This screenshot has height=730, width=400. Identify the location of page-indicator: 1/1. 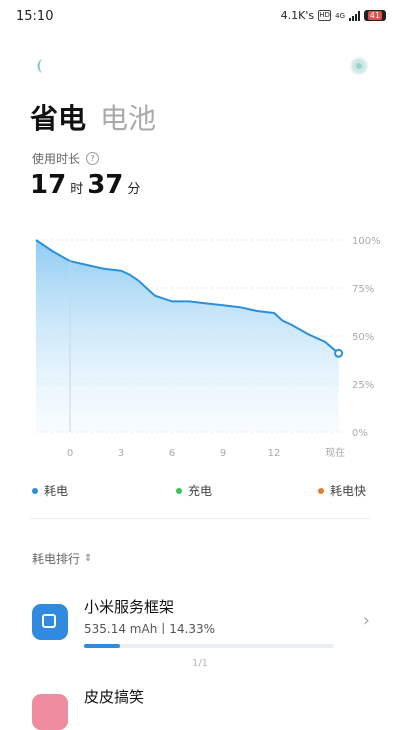
(200, 663).